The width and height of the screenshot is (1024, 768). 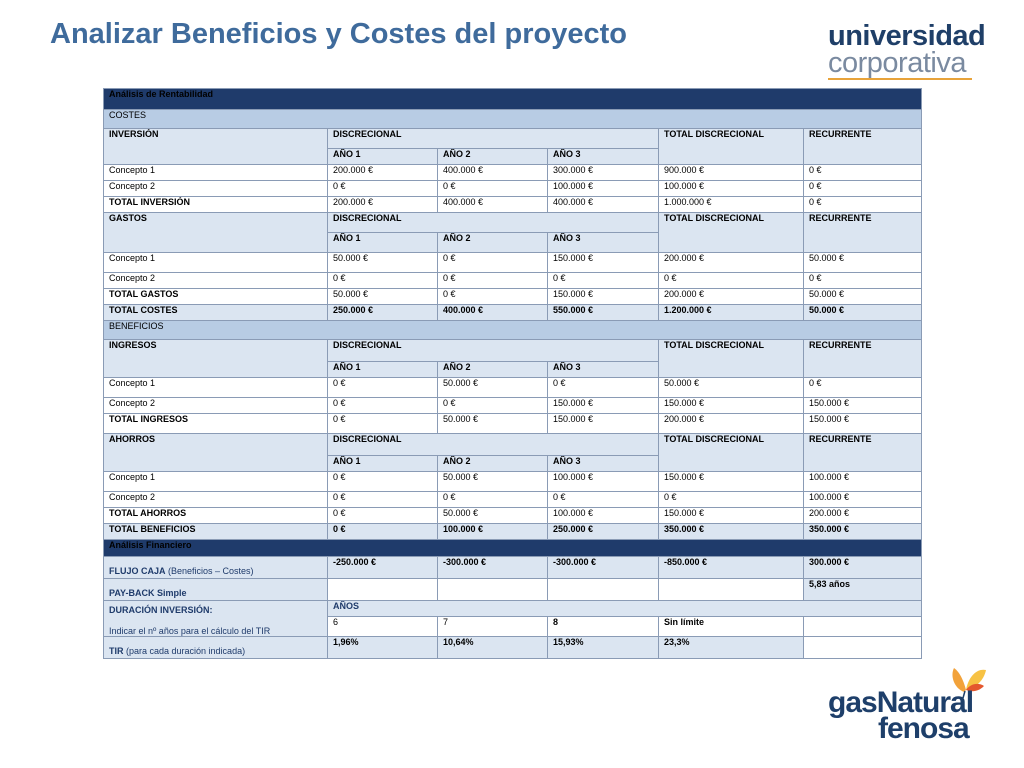 I want to click on header-rentabilidad: Análisis de Rentabilidad, so click(x=512, y=99).